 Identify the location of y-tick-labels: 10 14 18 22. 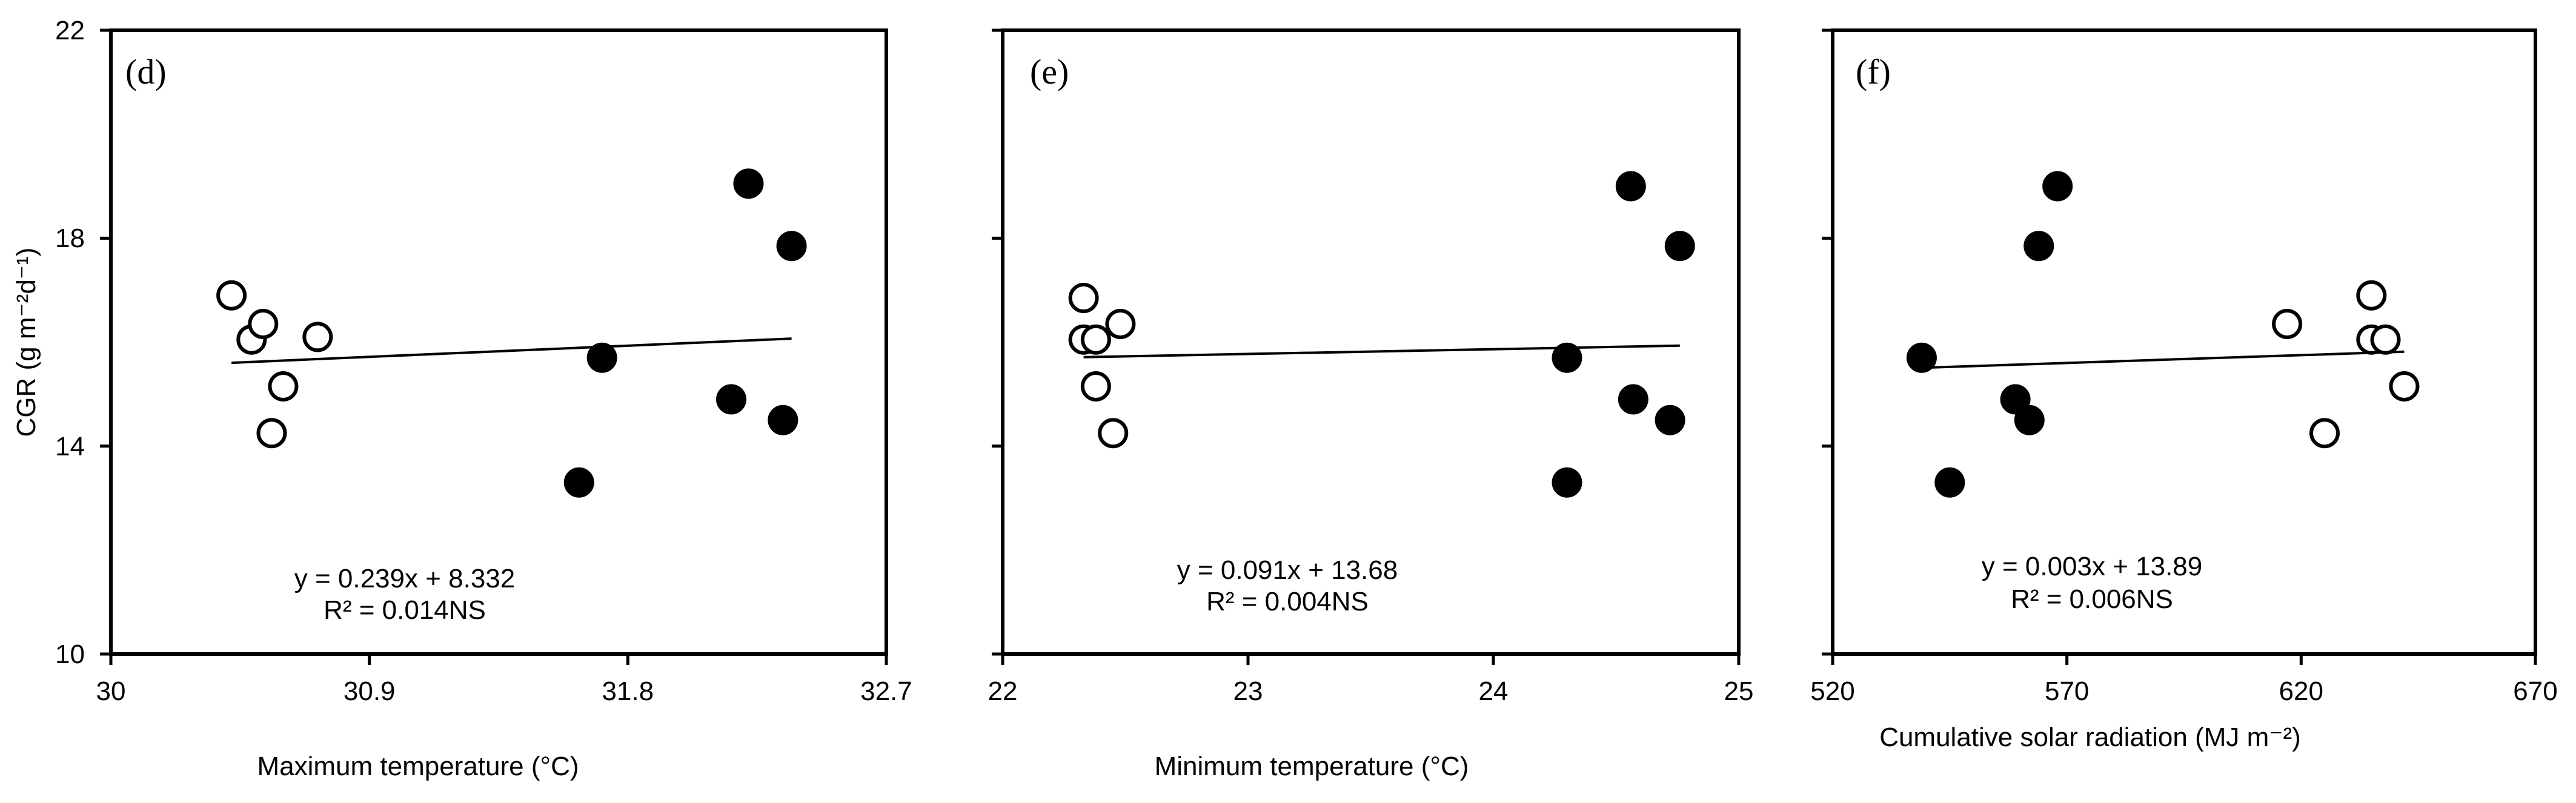
(70, 342).